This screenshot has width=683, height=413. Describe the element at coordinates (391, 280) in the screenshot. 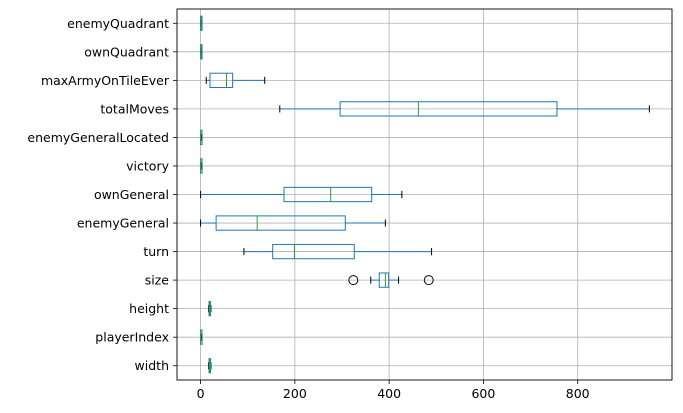

I see `box-size` at that location.